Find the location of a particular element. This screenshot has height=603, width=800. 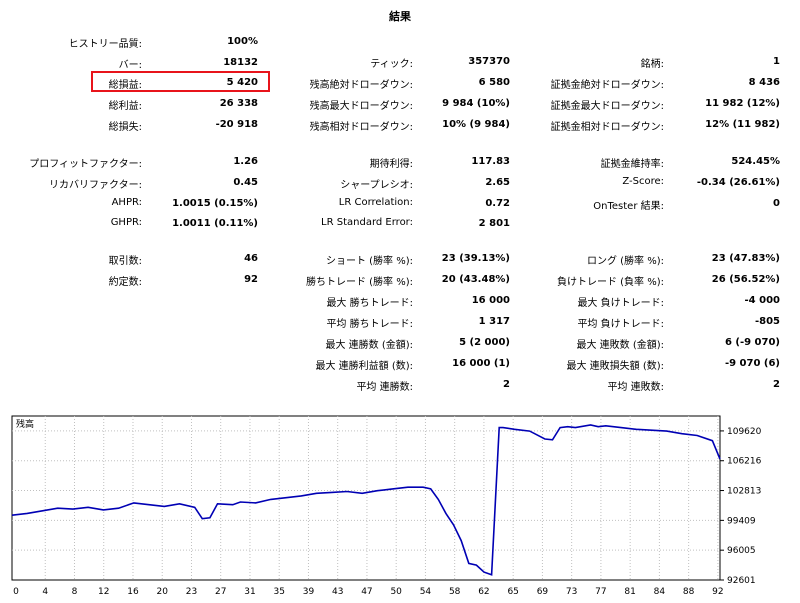

ghpr-label: GHPR: is located at coordinates (126, 222).